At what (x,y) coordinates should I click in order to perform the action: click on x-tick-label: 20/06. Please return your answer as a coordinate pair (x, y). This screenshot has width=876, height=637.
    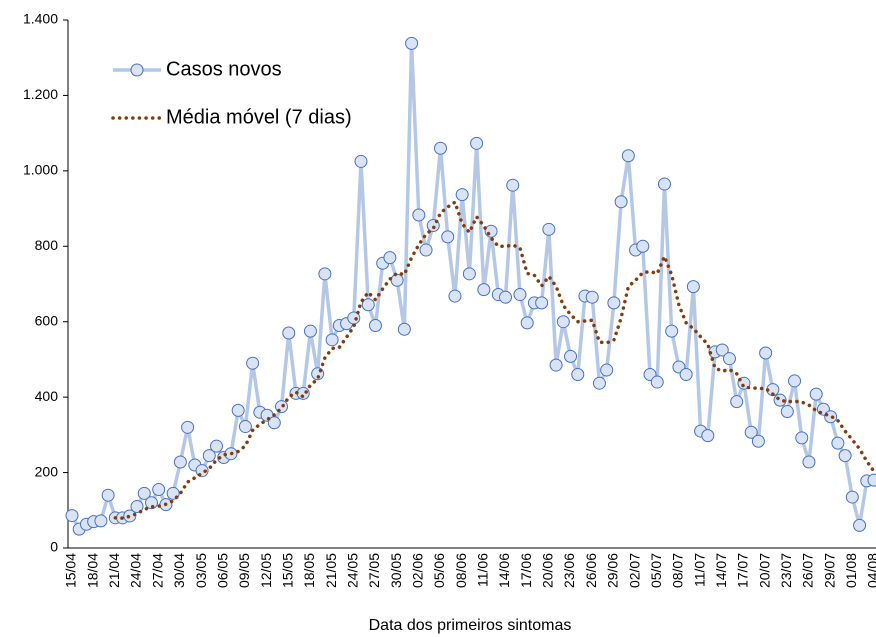
    Looking at the image, I should click on (548, 570).